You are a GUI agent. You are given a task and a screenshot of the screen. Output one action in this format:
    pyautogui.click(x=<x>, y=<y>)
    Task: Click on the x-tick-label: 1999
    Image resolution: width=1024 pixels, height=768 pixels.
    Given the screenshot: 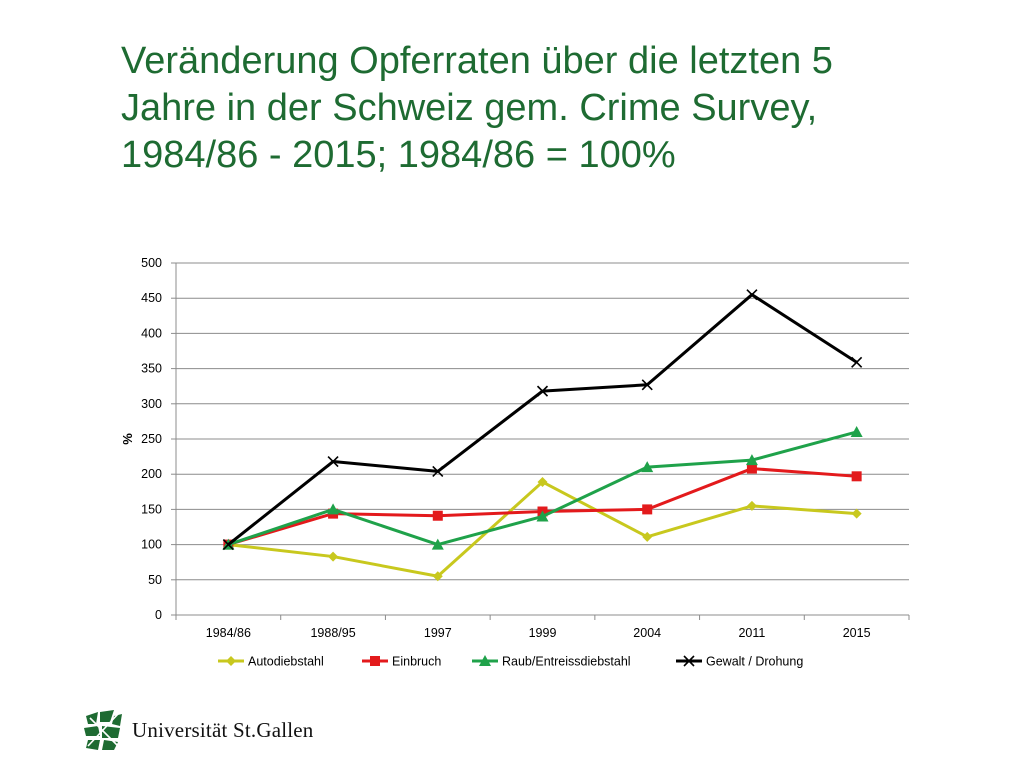 What is the action you would take?
    pyautogui.click(x=543, y=633)
    